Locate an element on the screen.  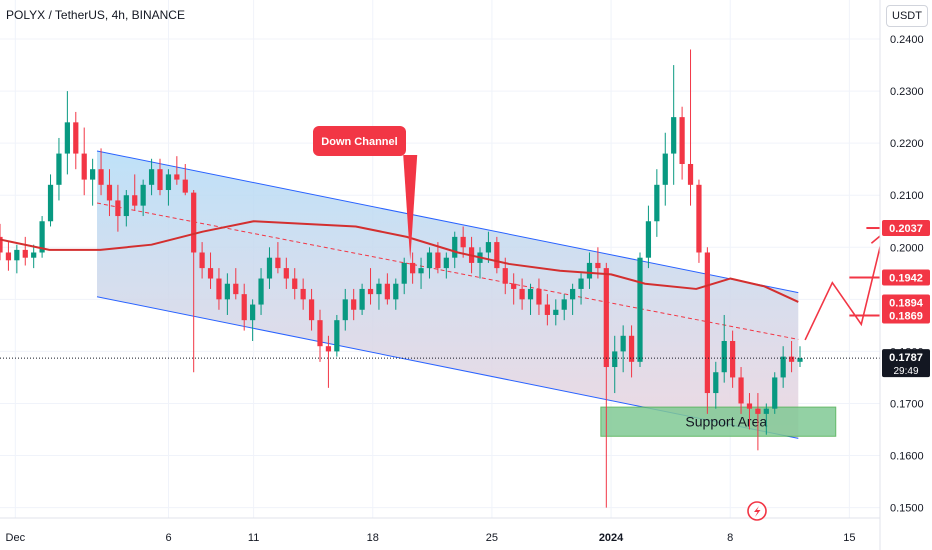
support-zone-rect is located at coordinates (718, 421).